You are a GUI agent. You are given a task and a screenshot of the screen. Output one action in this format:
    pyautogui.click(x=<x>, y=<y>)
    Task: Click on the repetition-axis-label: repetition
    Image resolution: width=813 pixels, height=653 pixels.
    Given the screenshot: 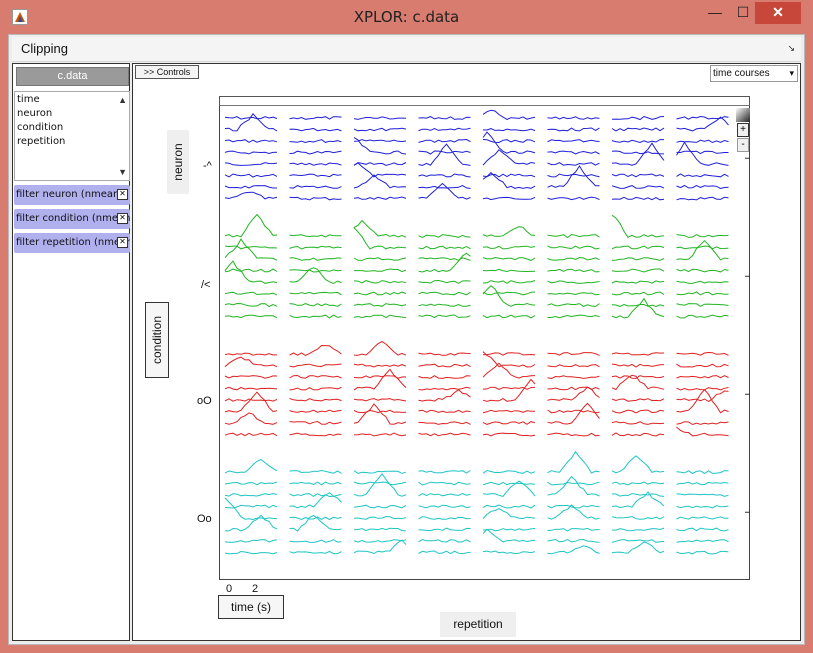 What is the action you would take?
    pyautogui.click(x=478, y=624)
    